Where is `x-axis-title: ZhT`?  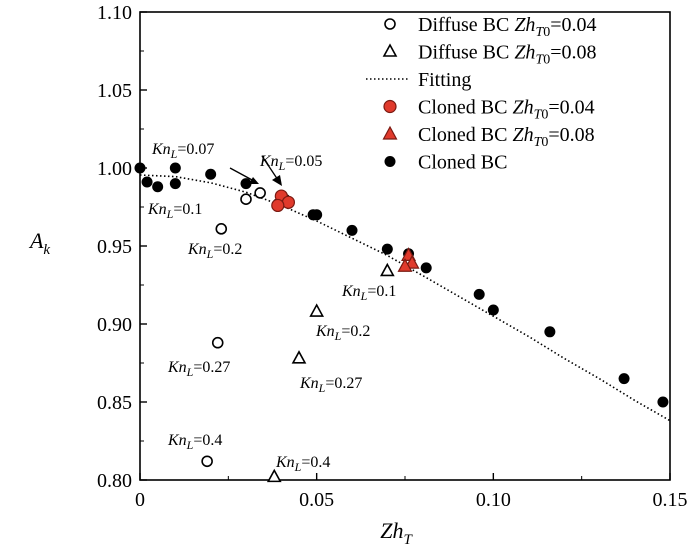 x-axis-title: ZhT is located at coordinates (396, 533).